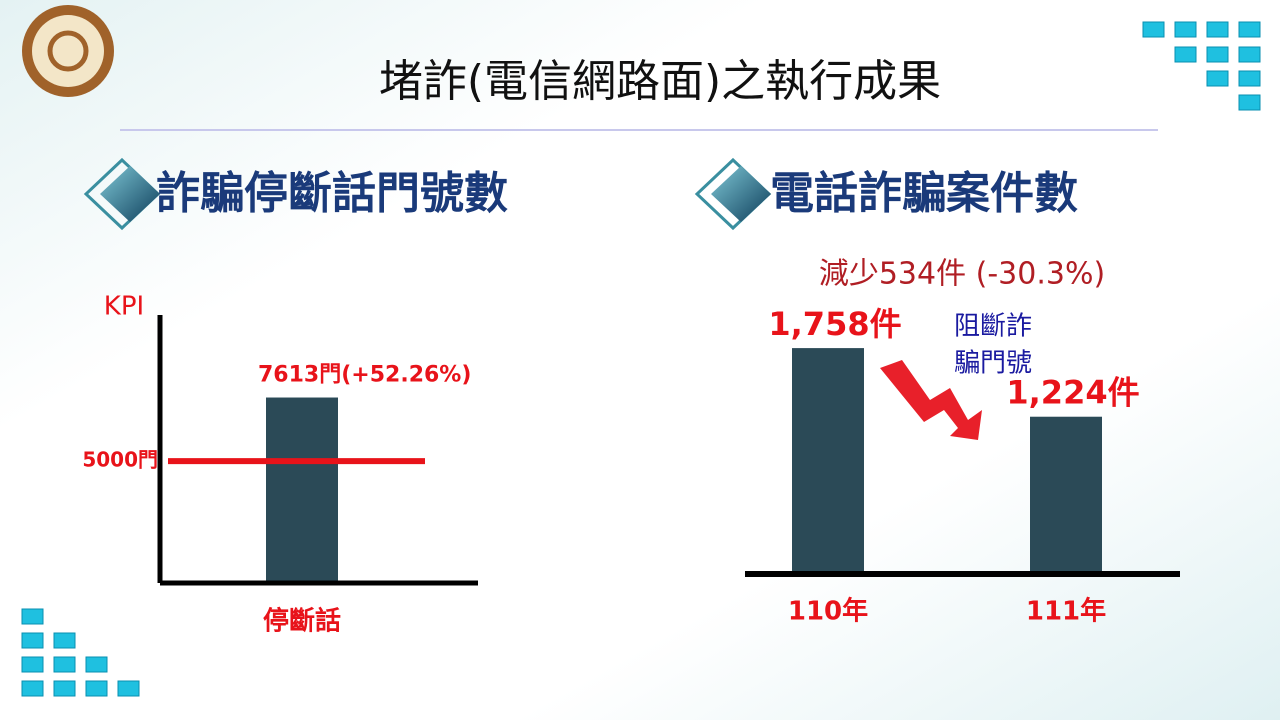 The width and height of the screenshot is (1280, 720). Describe the element at coordinates (302, 621) in the screenshot. I see `x-tick-label: 停斷話` at that location.